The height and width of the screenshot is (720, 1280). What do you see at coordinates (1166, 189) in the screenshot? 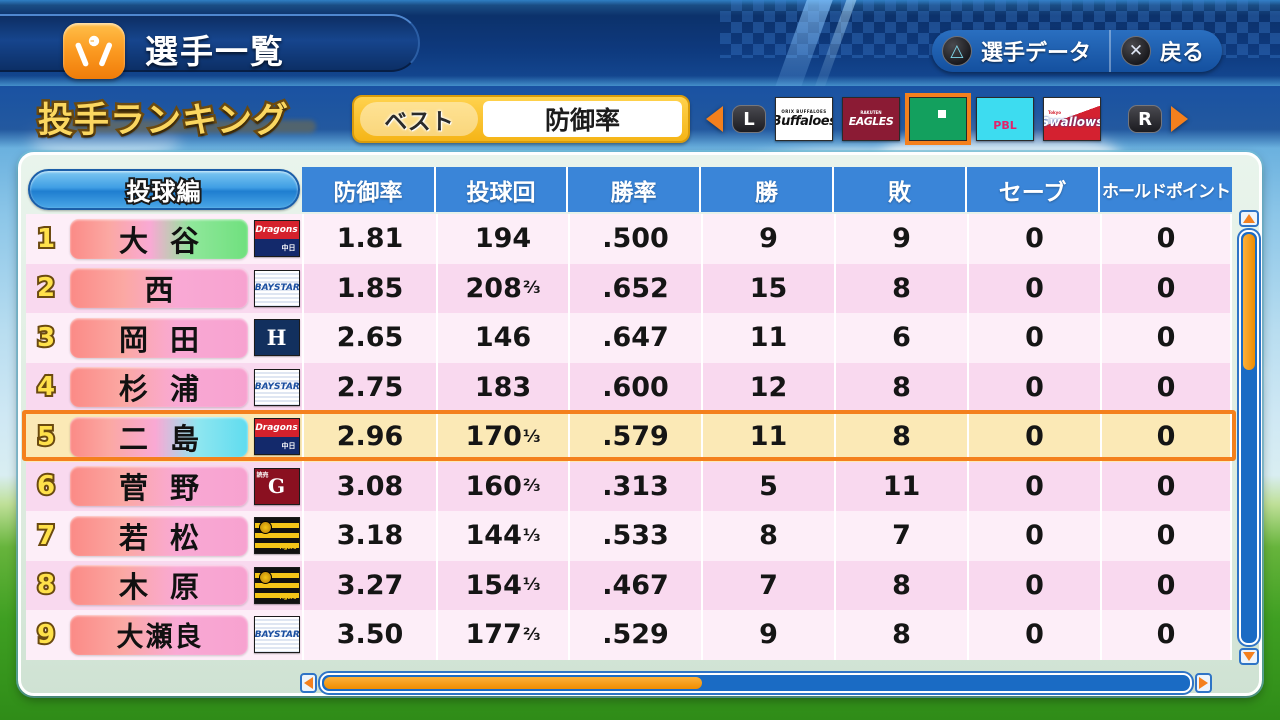
I see `column-header-hold-points: ホールドポイント` at bounding box center [1166, 189].